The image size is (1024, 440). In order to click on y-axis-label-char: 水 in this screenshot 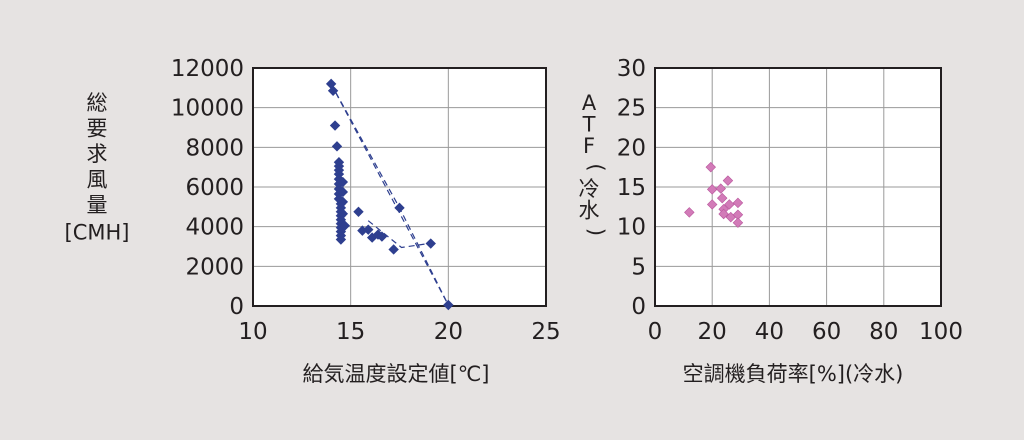, I will do `click(589, 211)`.